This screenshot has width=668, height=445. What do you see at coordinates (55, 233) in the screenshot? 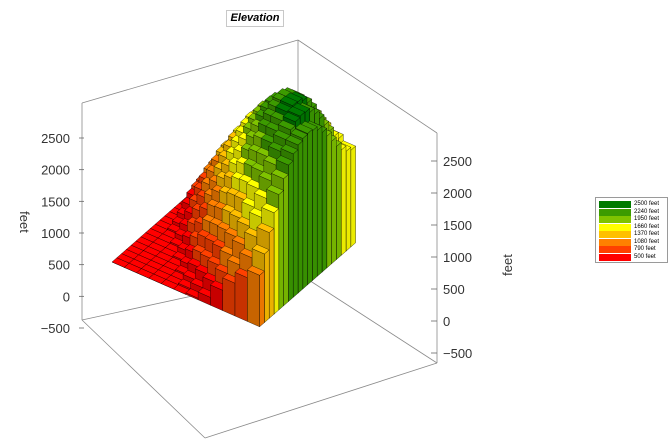
I see `left-tick-label: 1000` at bounding box center [55, 233].